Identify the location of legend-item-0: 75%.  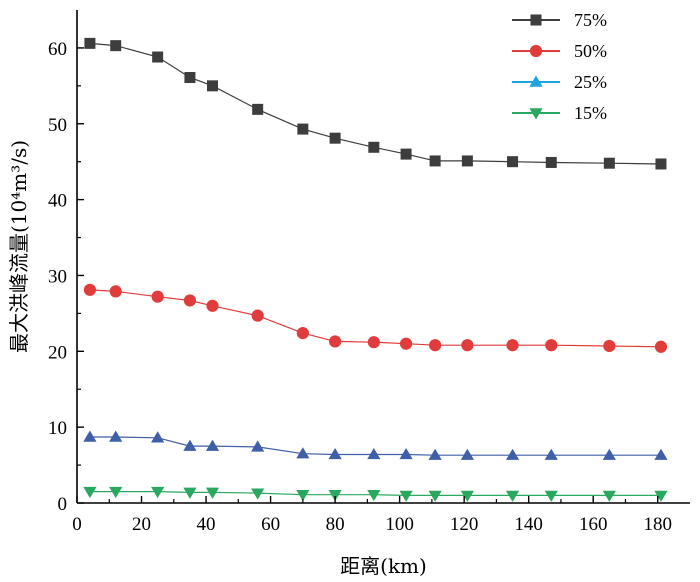
(559, 20).